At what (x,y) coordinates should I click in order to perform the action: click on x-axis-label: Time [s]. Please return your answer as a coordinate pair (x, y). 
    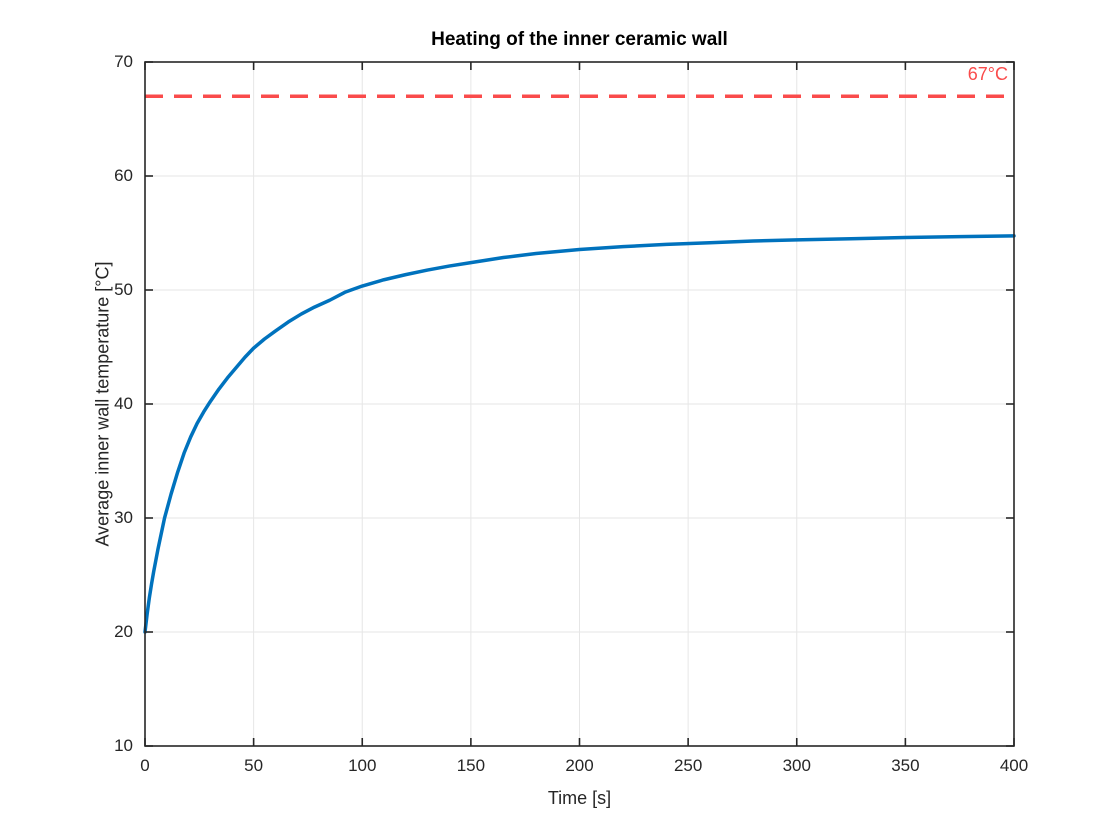
    Looking at the image, I should click on (579, 798).